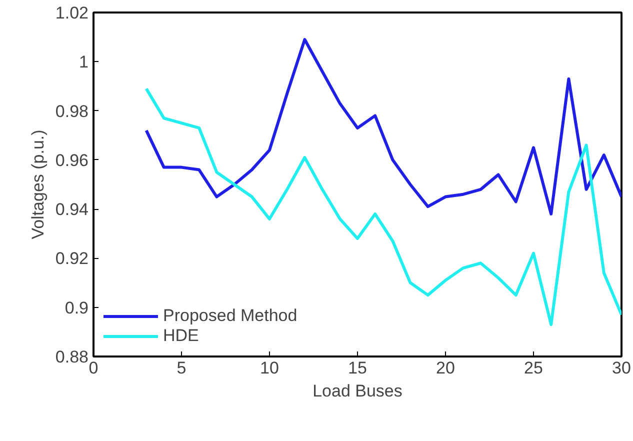 This screenshot has height=441, width=633. I want to click on y-tick-label: 1, so click(84, 62).